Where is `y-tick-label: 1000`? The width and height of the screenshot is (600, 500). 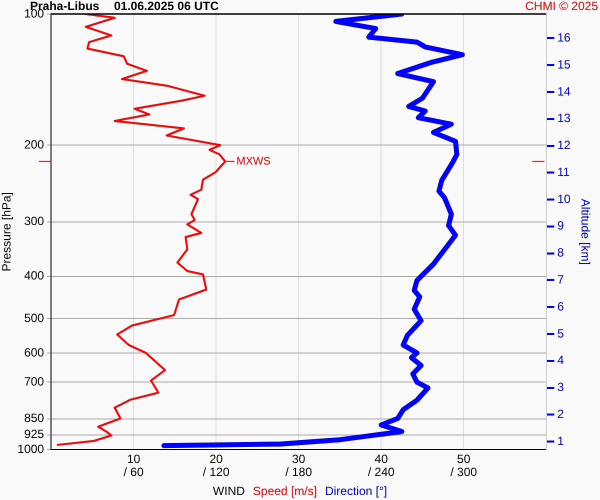
y-tick-label: 1000 is located at coordinates (30, 449).